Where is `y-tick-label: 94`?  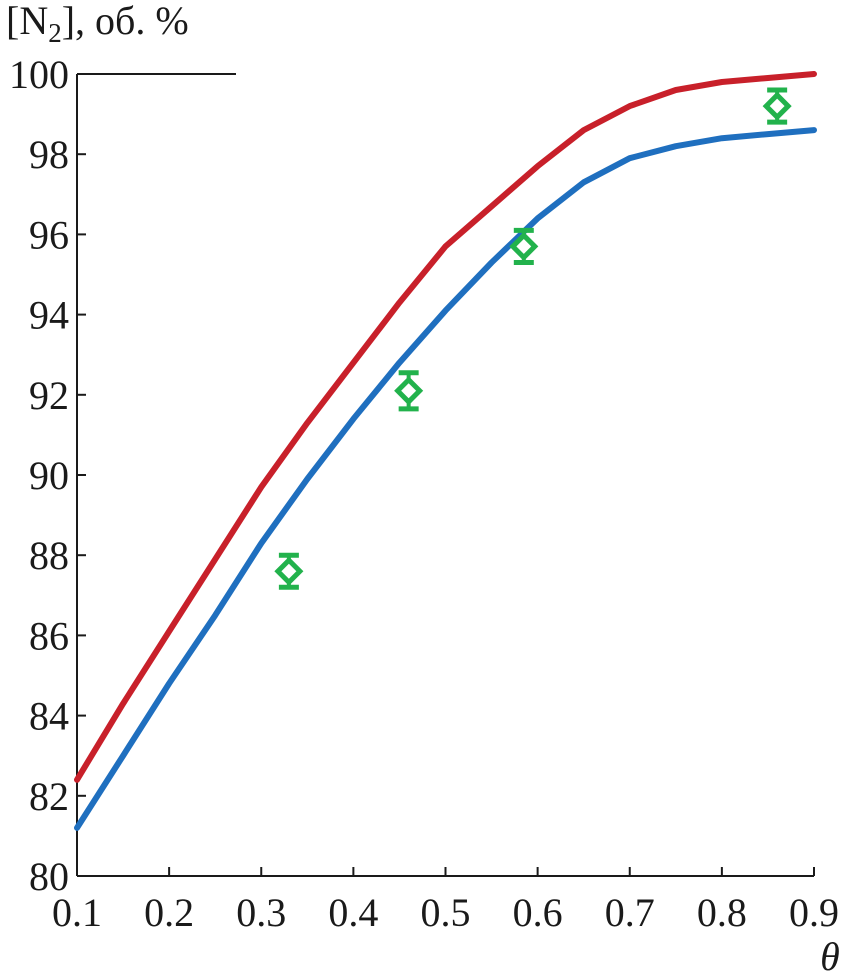 y-tick-label: 94 is located at coordinates (49, 315).